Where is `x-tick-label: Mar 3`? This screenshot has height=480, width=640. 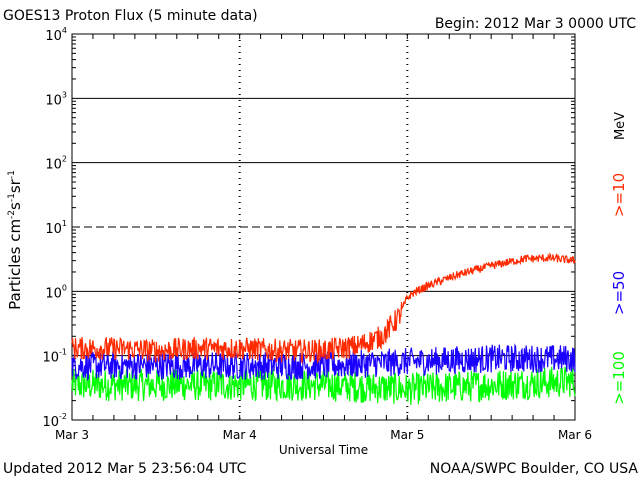 x-tick-label: Mar 3 is located at coordinates (72, 435).